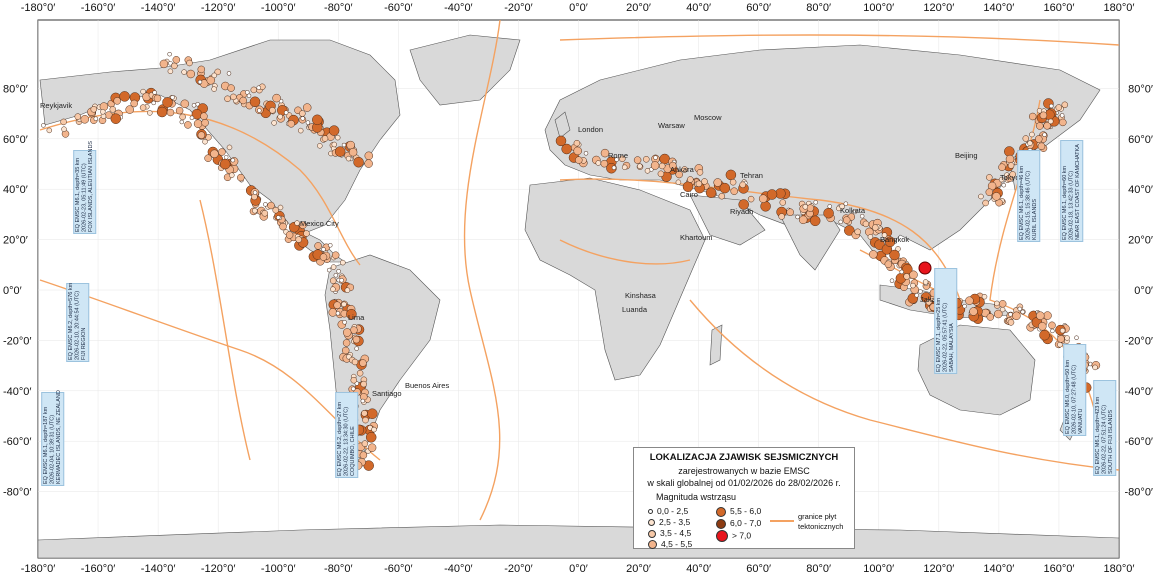  What do you see at coordinates (38, 8) in the screenshot?
I see `lon-label-top: -180°0′` at bounding box center [38, 8].